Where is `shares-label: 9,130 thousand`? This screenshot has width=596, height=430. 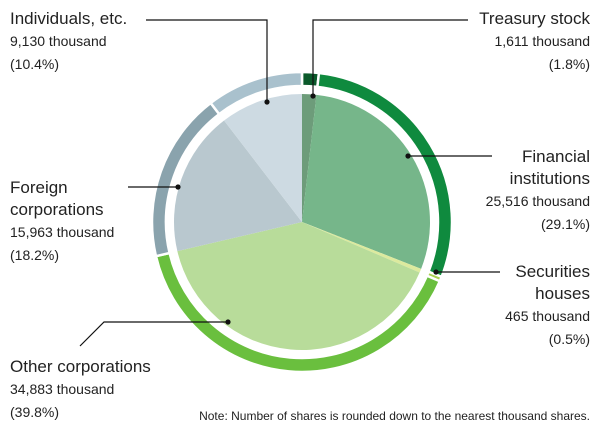
shares-label: 9,130 thousand is located at coordinates (58, 41).